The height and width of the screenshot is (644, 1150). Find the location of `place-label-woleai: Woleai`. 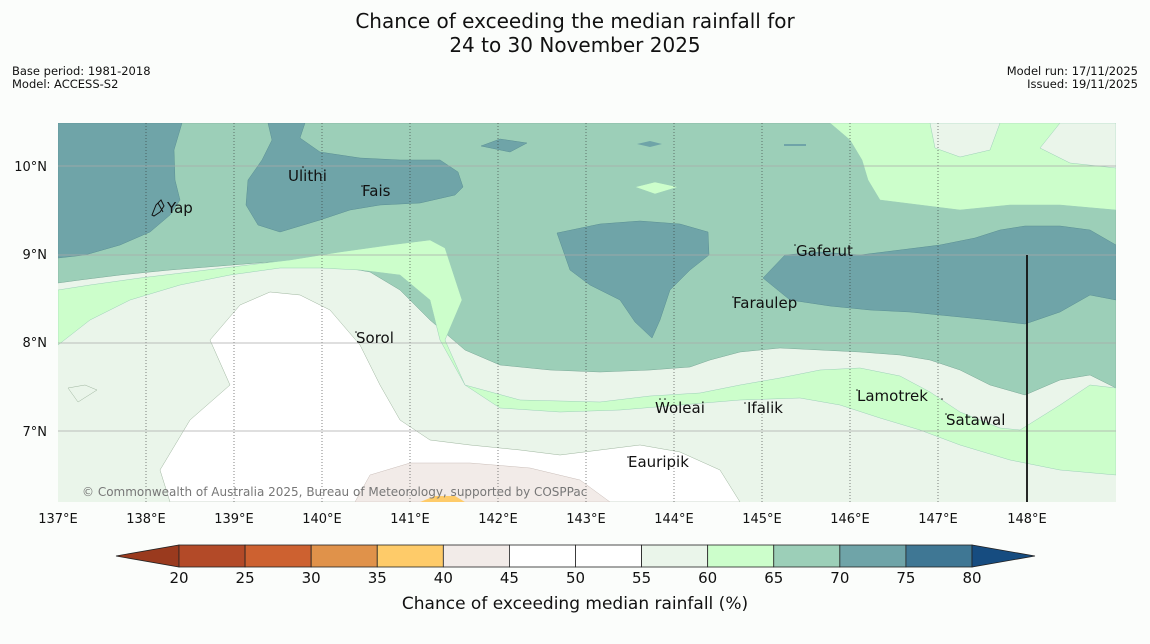

place-label-woleai: Woleai is located at coordinates (680, 408).